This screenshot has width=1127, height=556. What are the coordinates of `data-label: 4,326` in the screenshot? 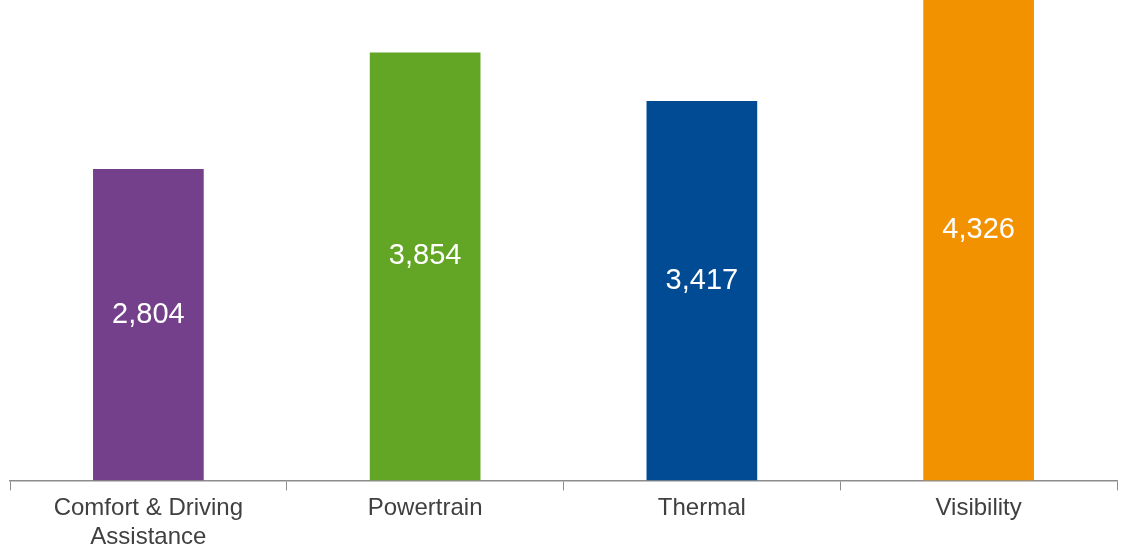 It's located at (978, 228).